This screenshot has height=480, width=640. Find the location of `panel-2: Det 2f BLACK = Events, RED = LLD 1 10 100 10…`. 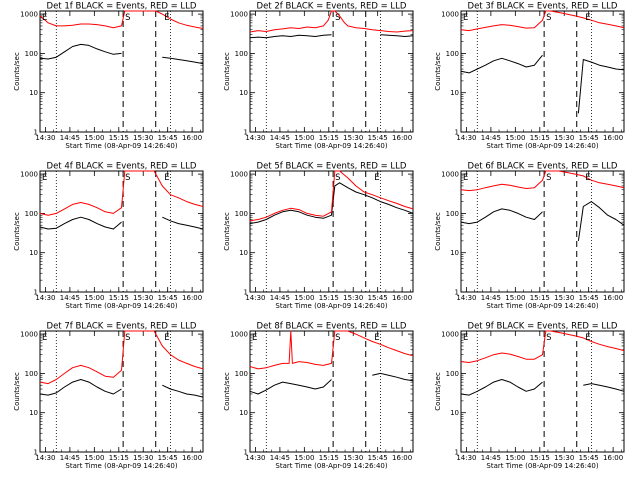

panel-2: Det 2f BLACK = Events, RED = LLD 1 10 100 10… is located at coordinates (318, 76).